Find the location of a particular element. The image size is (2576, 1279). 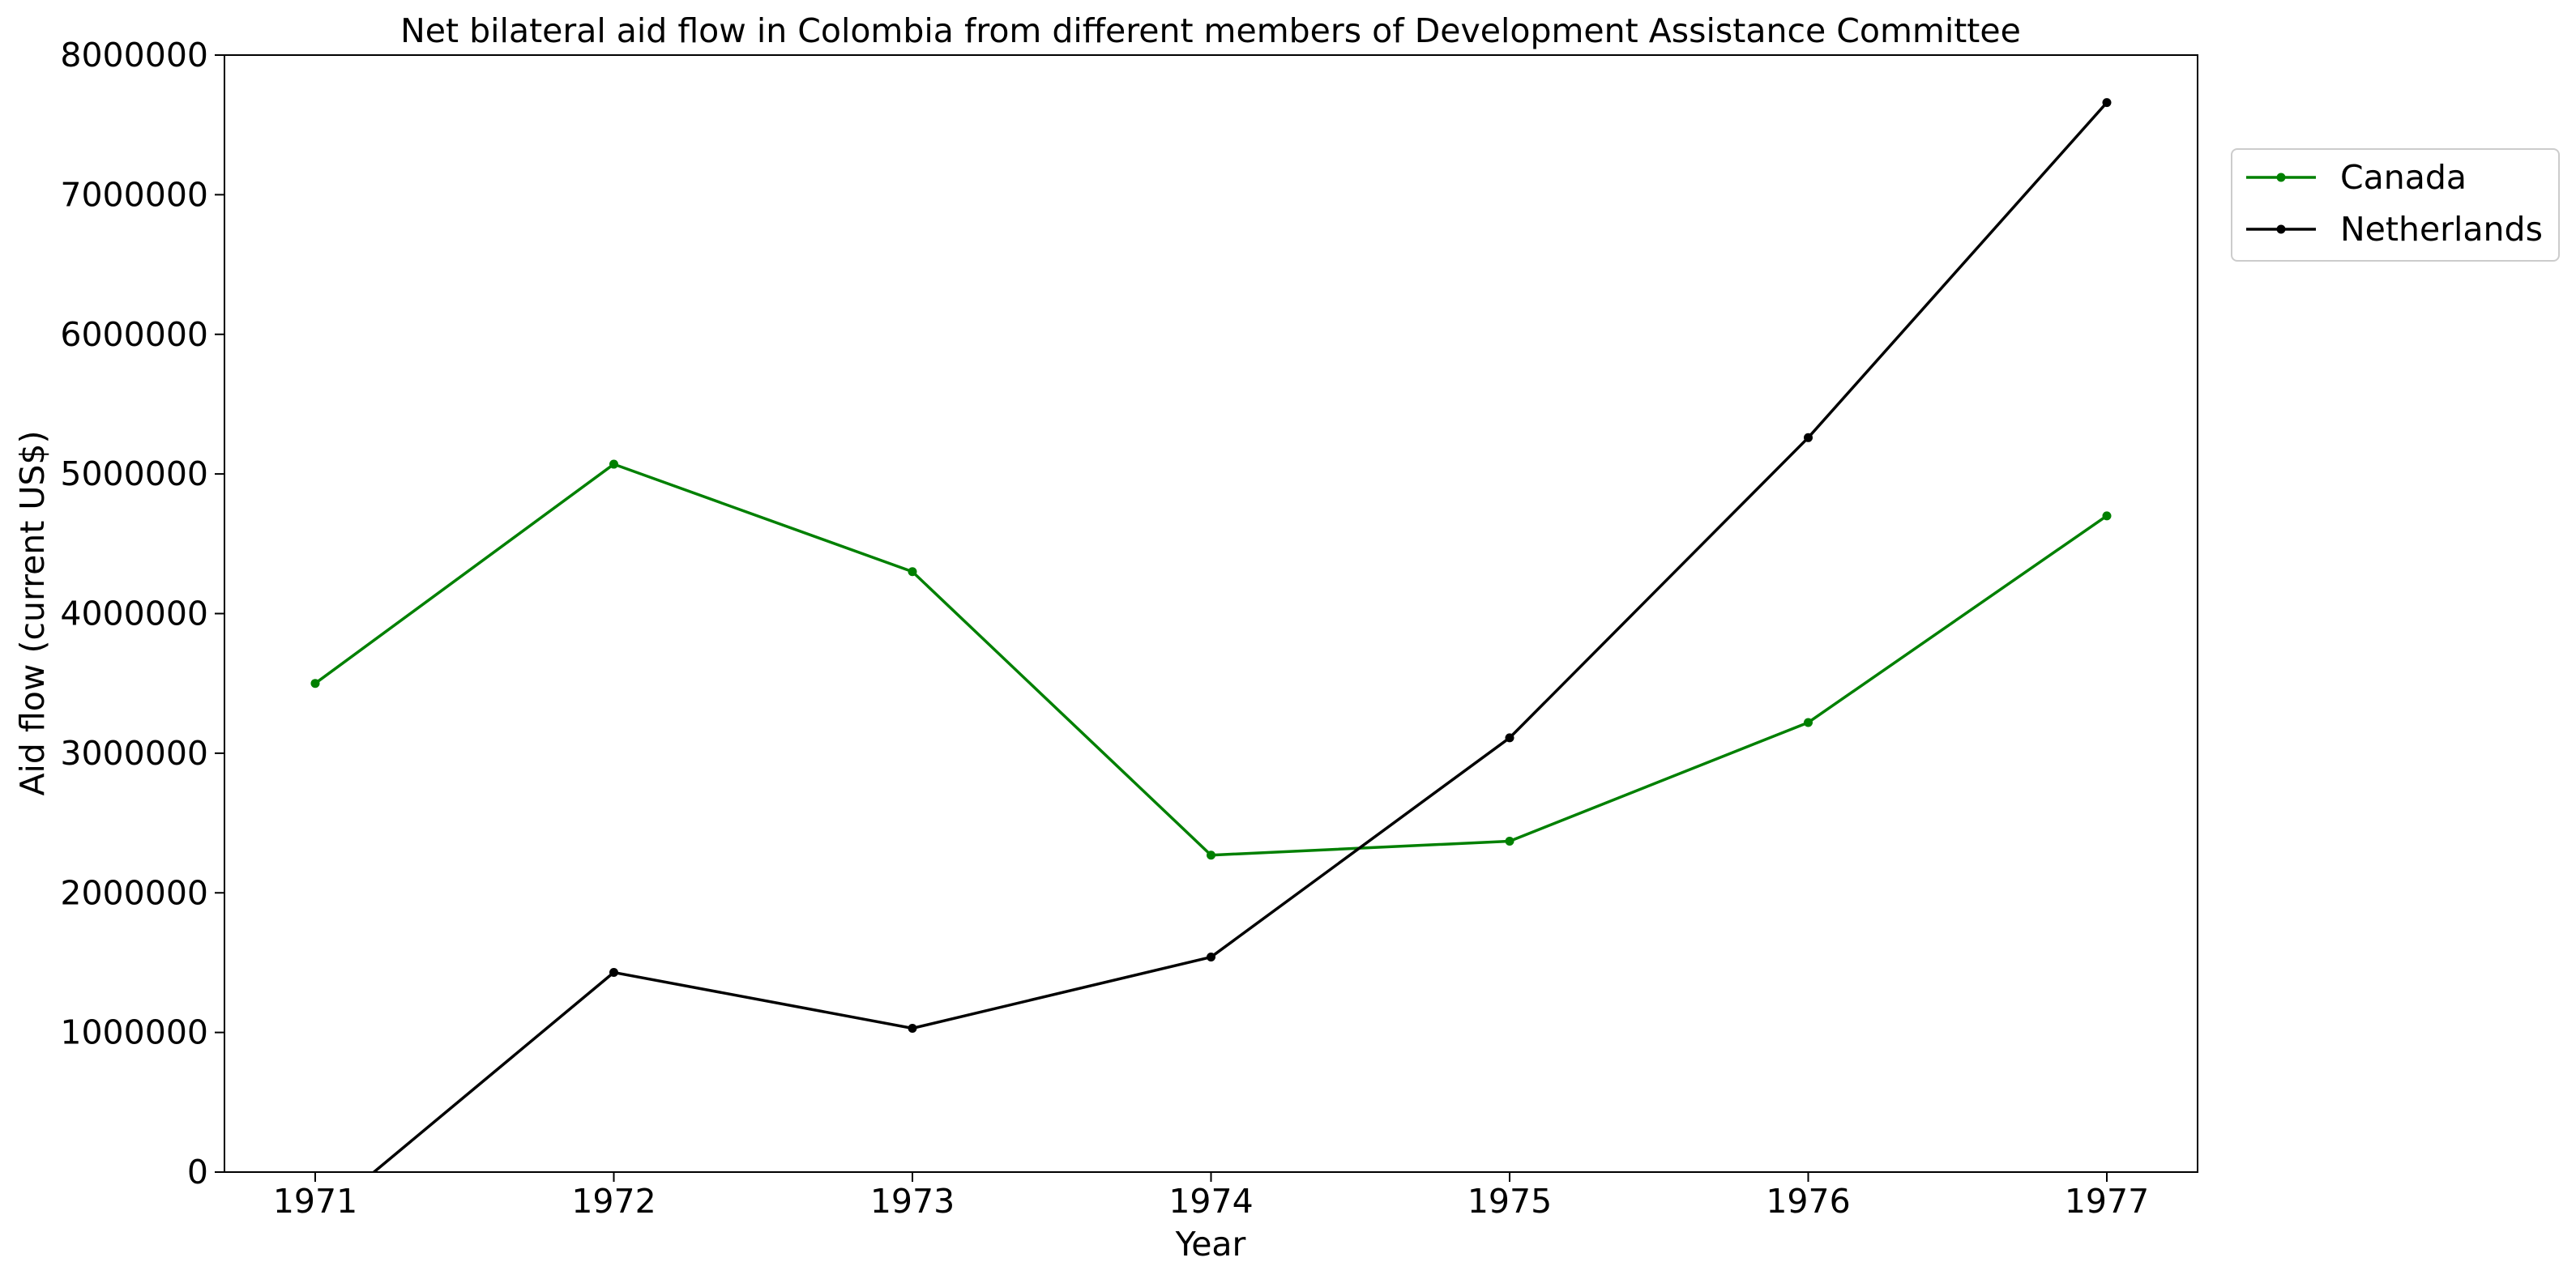

x-axis-label: Year is located at coordinates (1210, 1244).